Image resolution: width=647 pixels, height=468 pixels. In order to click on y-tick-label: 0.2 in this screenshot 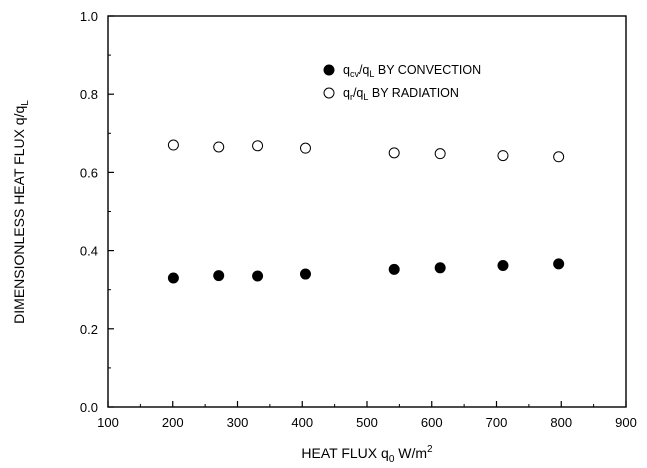, I will do `click(89, 329)`.